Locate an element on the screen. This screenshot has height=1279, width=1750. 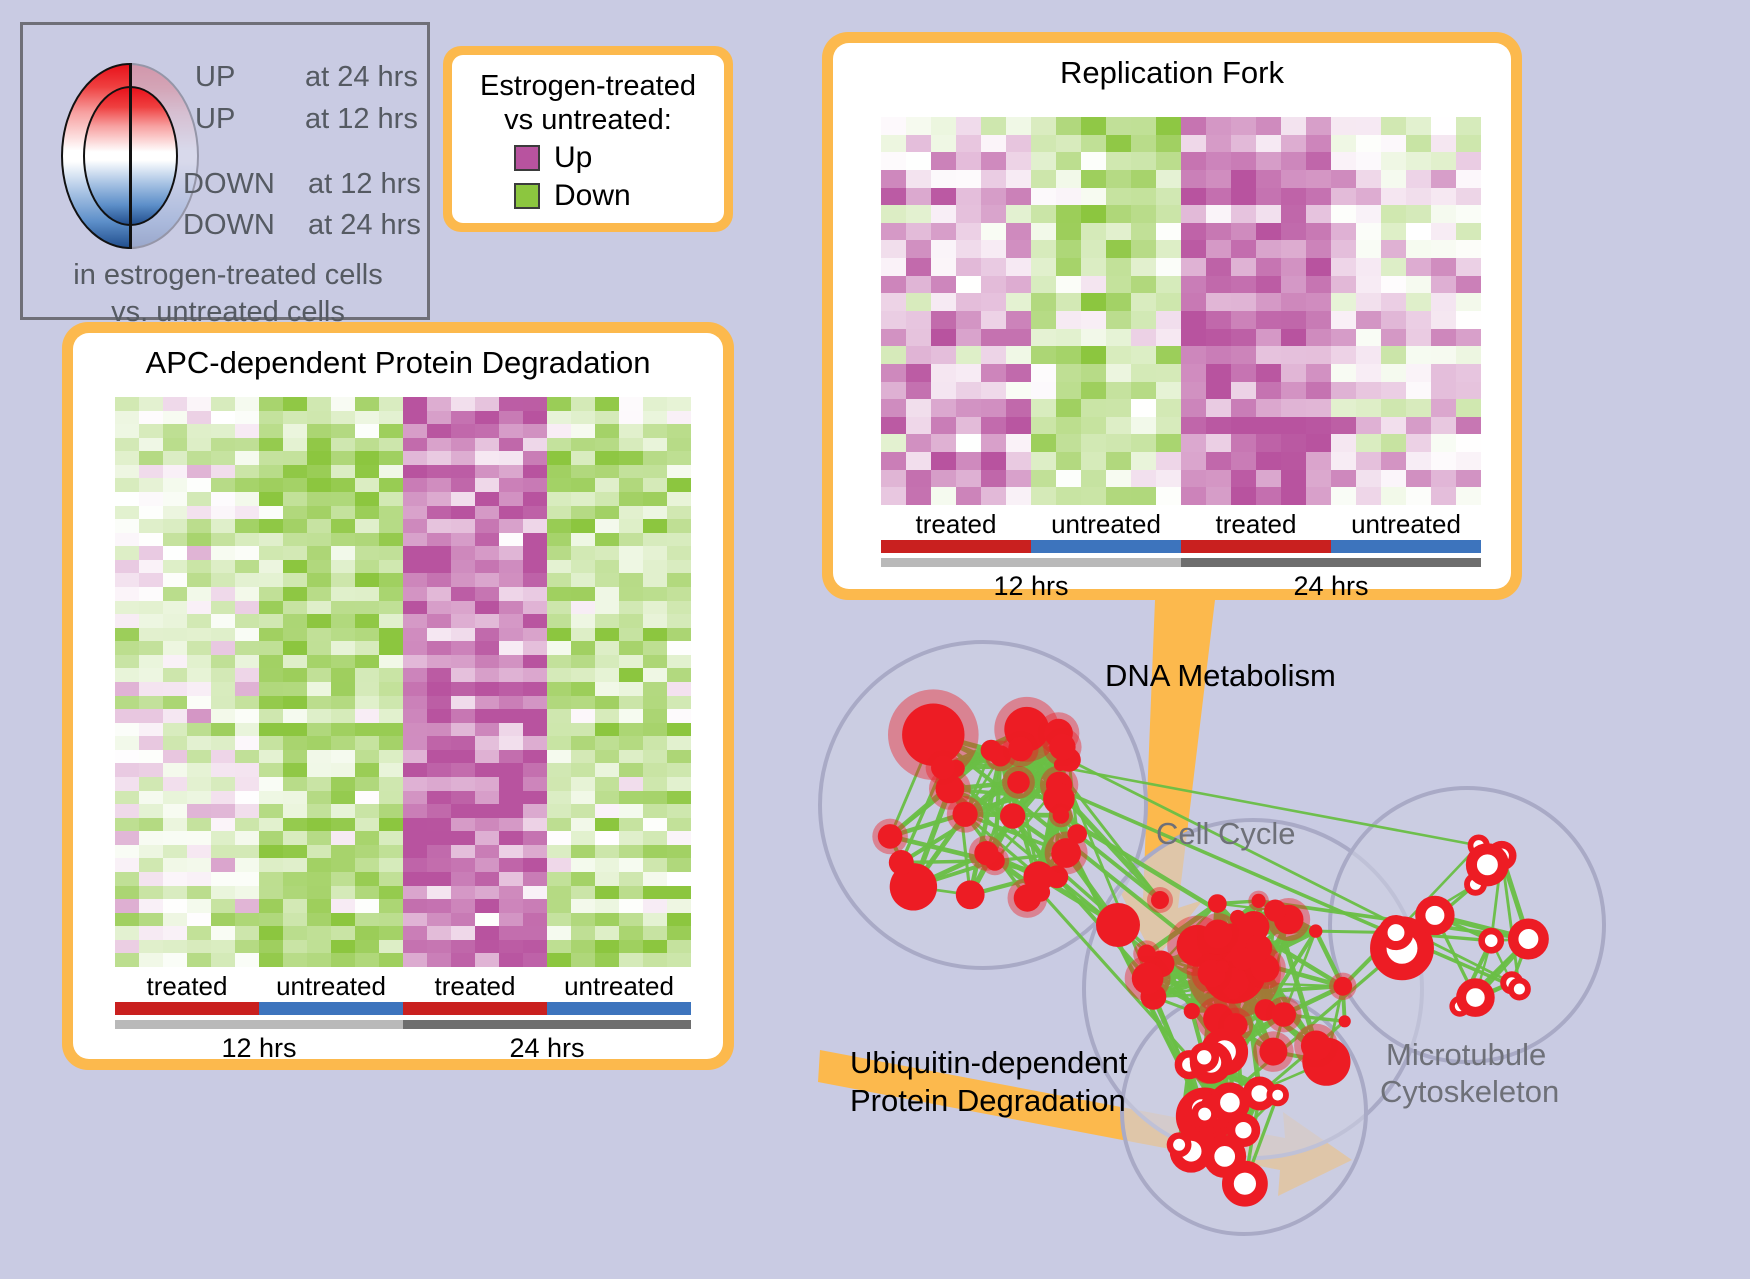
down-color-swatch is located at coordinates (527, 196).